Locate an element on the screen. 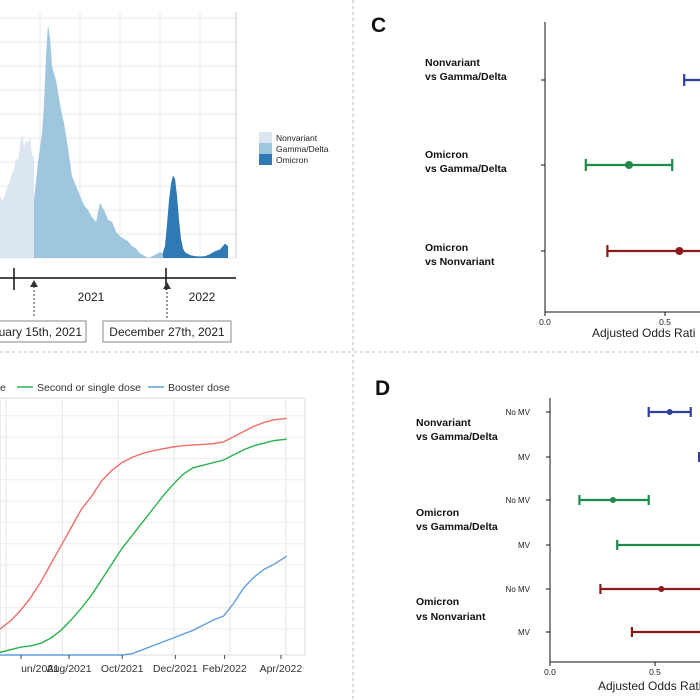  c-plot-x-tick-label: 0.0 is located at coordinates (545, 322).